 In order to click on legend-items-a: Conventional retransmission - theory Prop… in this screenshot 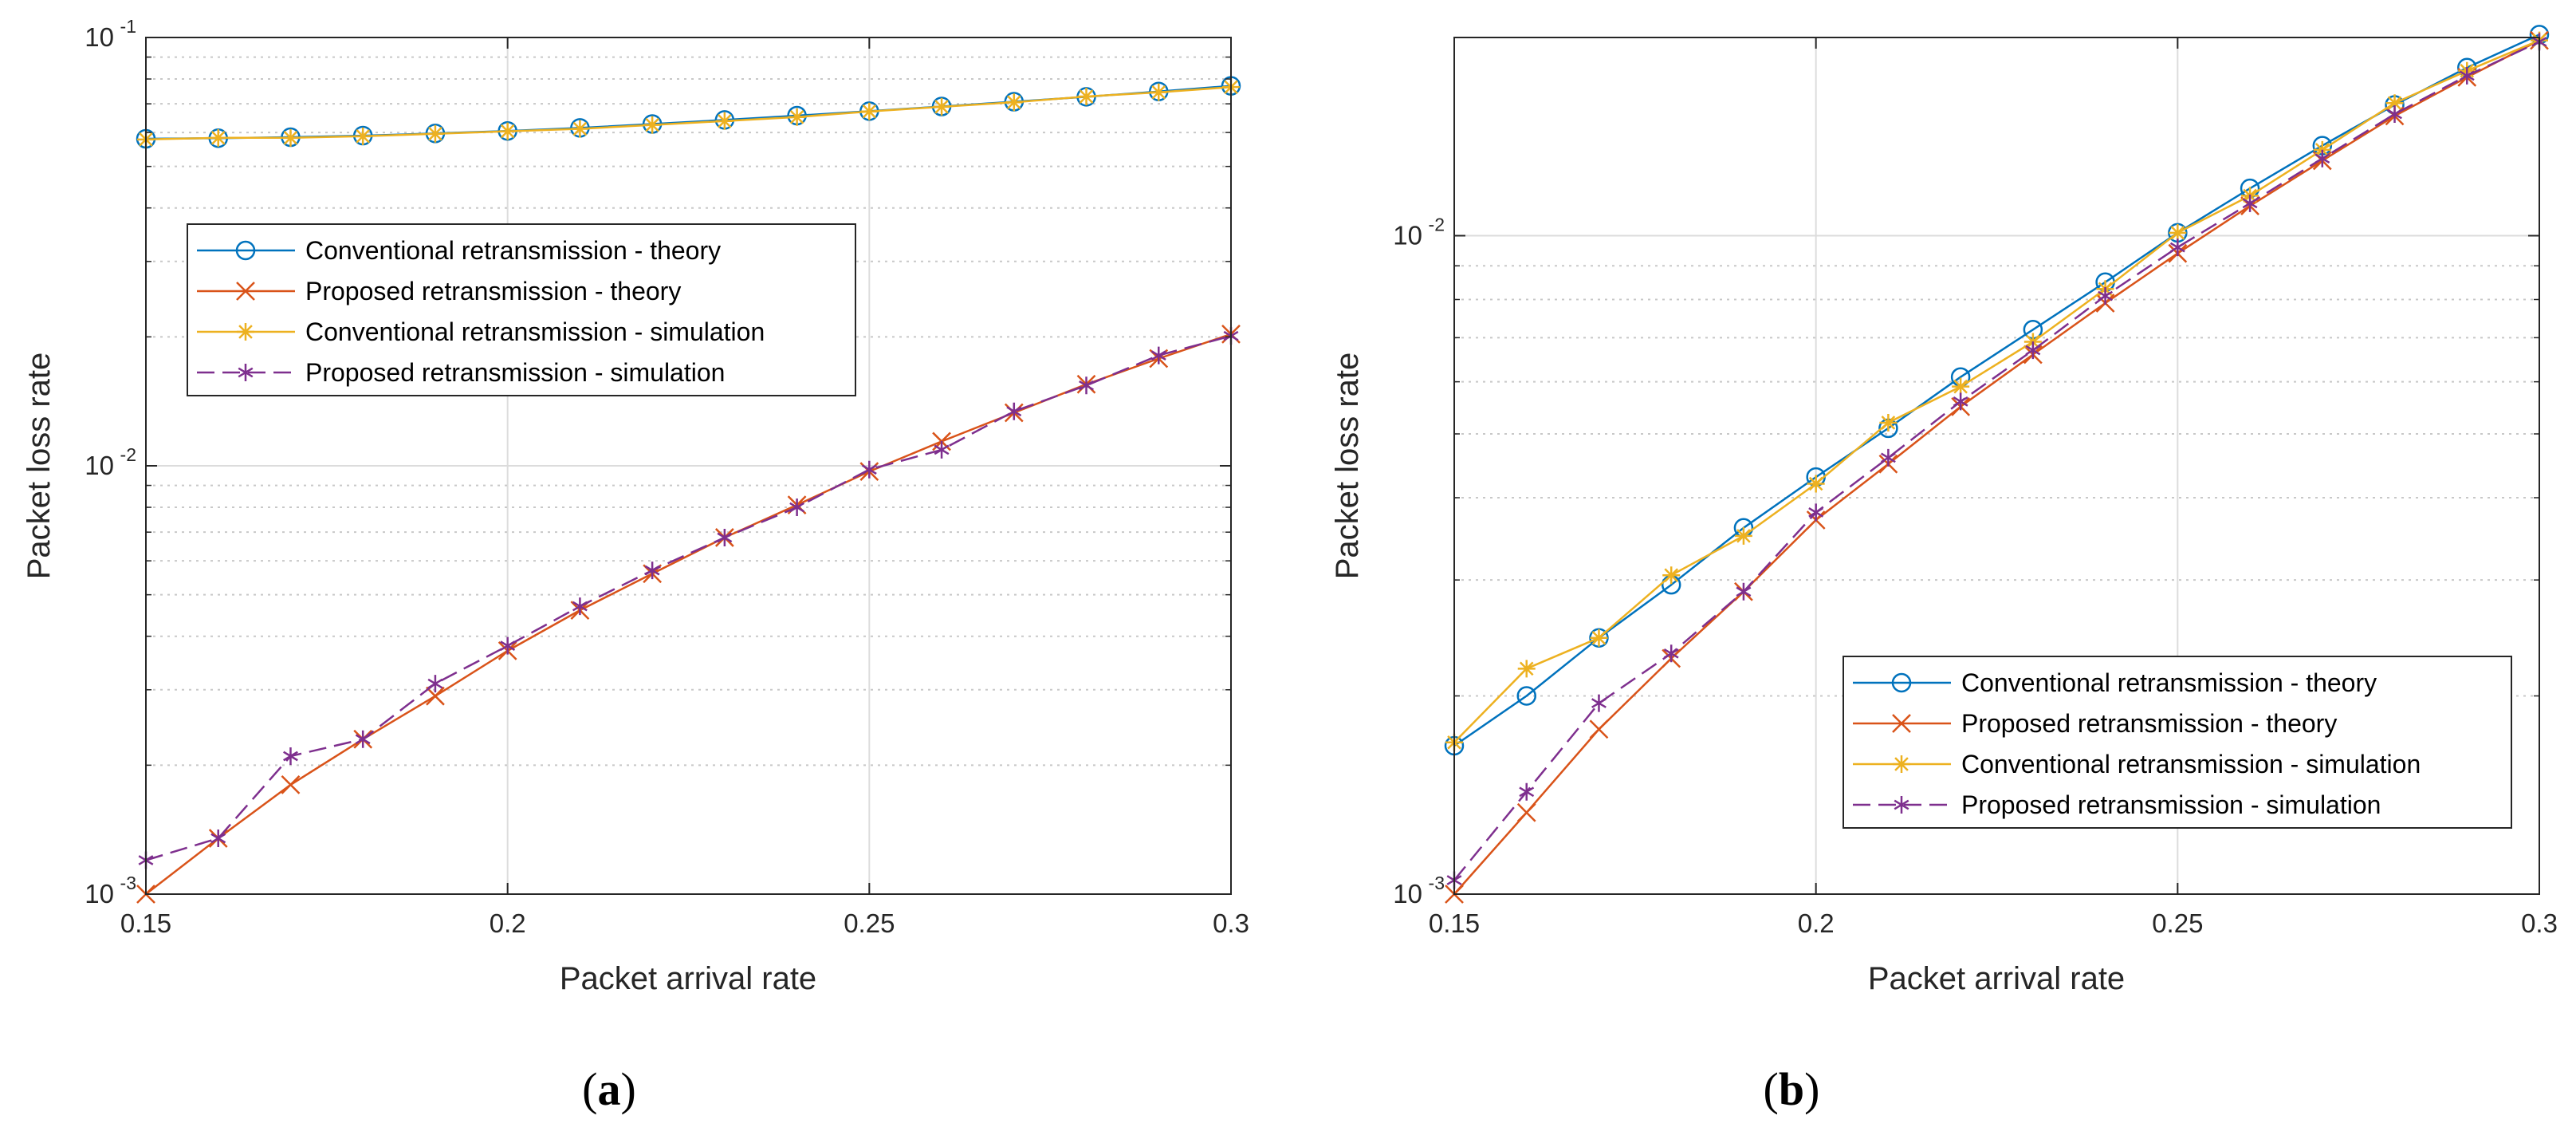, I will do `click(481, 311)`.